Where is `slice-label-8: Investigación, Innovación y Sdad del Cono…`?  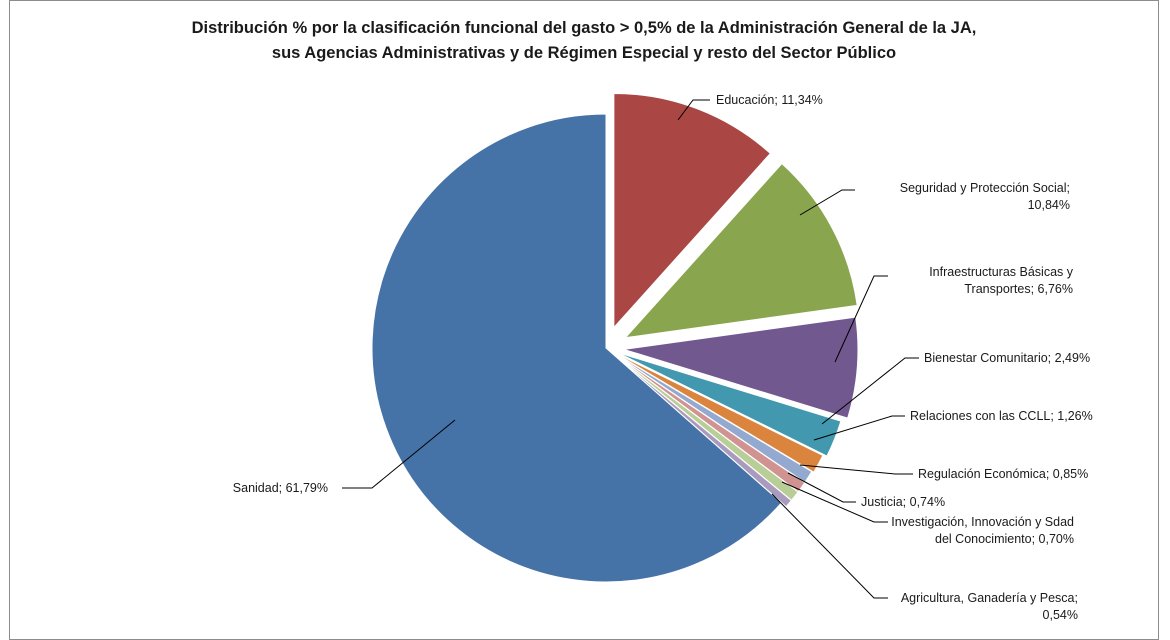
slice-label-8: Investigación, Innovación y Sdad del Cono… is located at coordinates (982, 530).